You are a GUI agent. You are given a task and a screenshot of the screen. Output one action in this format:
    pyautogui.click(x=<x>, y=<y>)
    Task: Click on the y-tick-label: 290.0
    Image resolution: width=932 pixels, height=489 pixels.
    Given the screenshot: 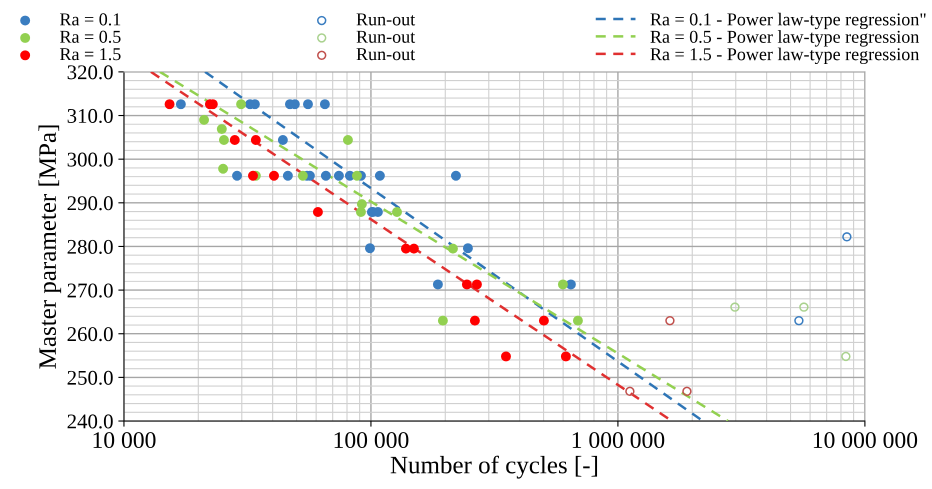 What is the action you would take?
    pyautogui.click(x=90, y=203)
    